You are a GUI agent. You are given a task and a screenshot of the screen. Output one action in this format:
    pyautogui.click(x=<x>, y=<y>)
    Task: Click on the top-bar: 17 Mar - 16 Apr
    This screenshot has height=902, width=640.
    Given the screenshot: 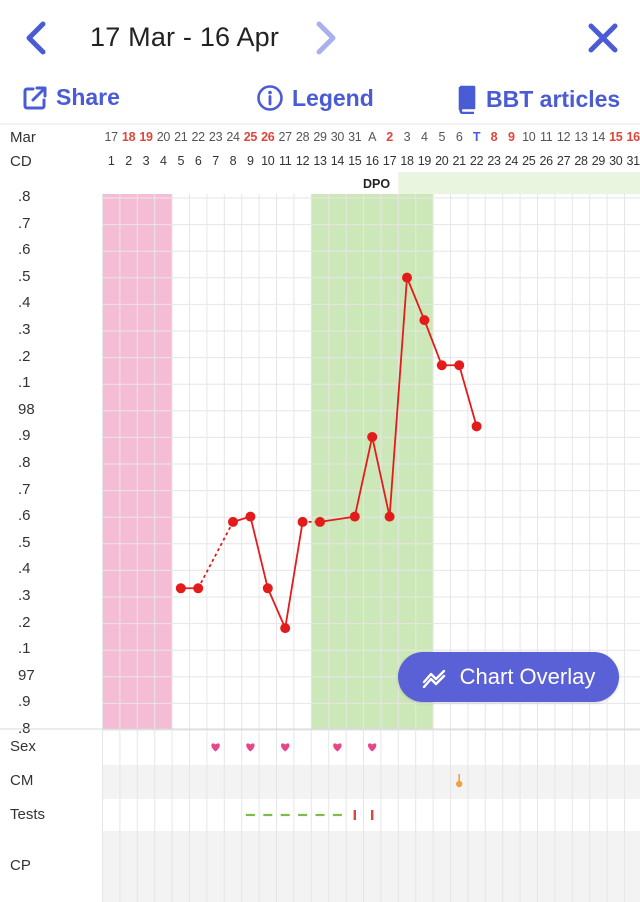 What is the action you would take?
    pyautogui.click(x=320, y=39)
    